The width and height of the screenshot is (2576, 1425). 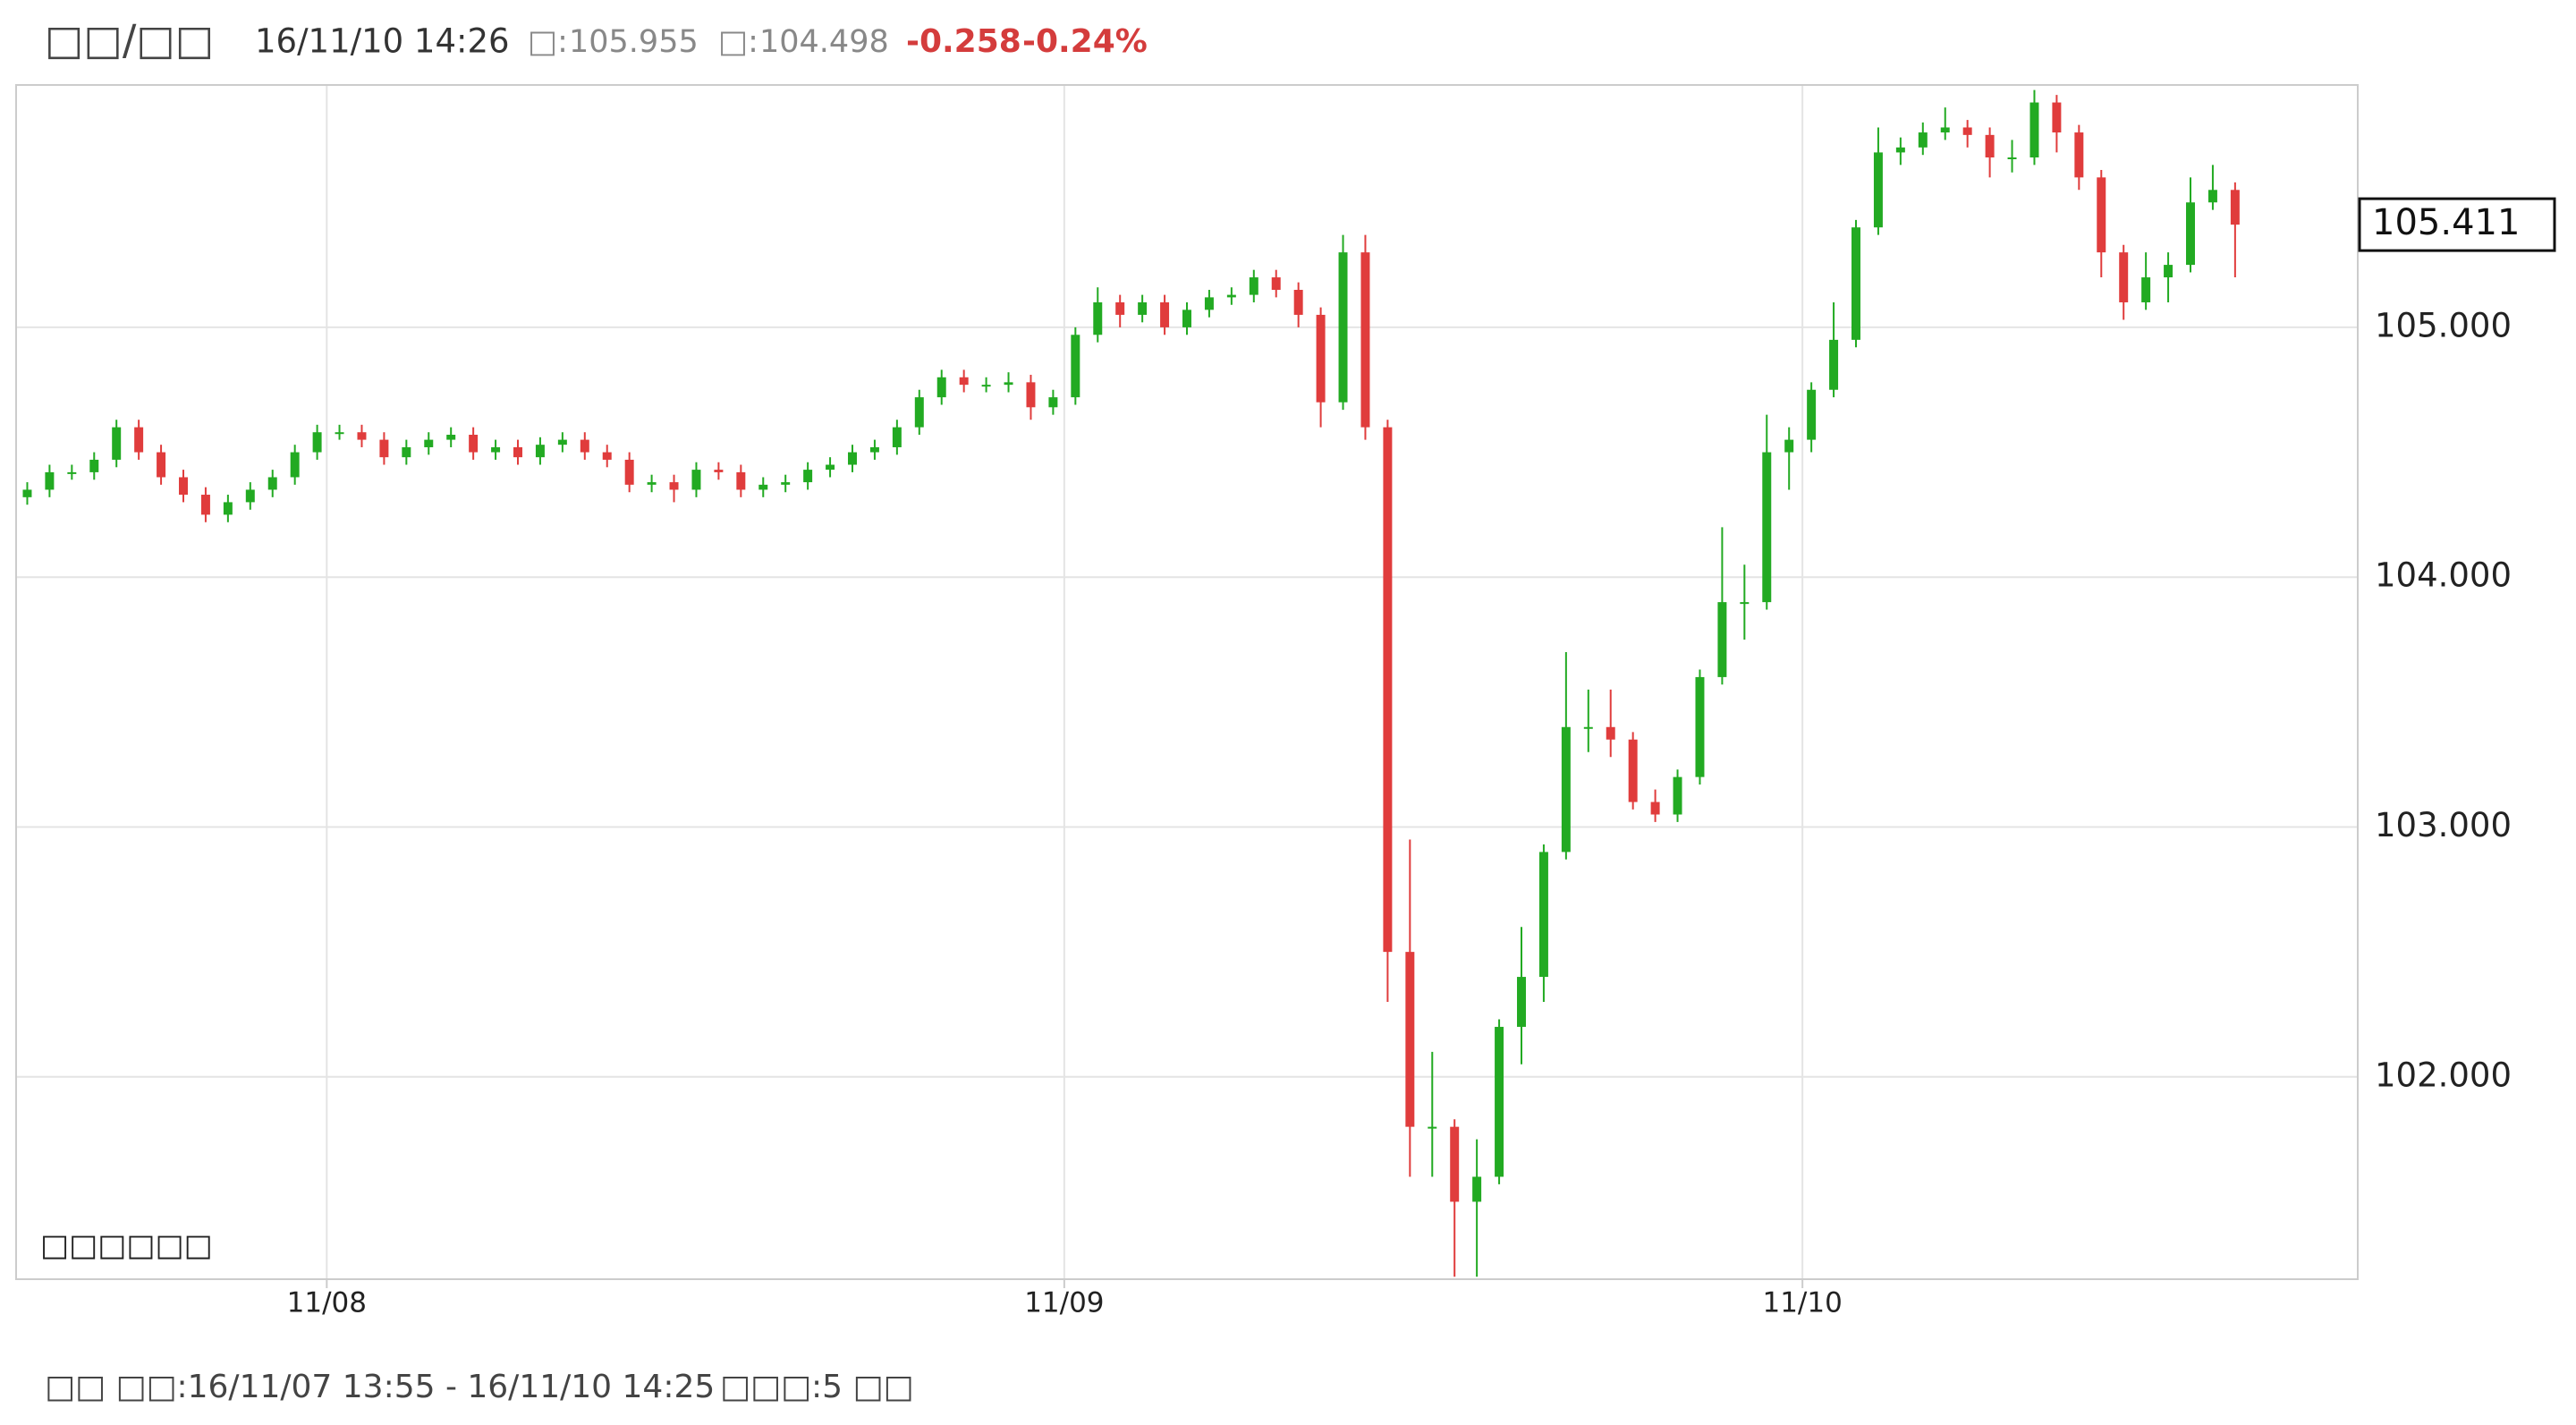 What do you see at coordinates (817, 1387) in the screenshot?
I see `footer-interval: □□□:5 □□` at bounding box center [817, 1387].